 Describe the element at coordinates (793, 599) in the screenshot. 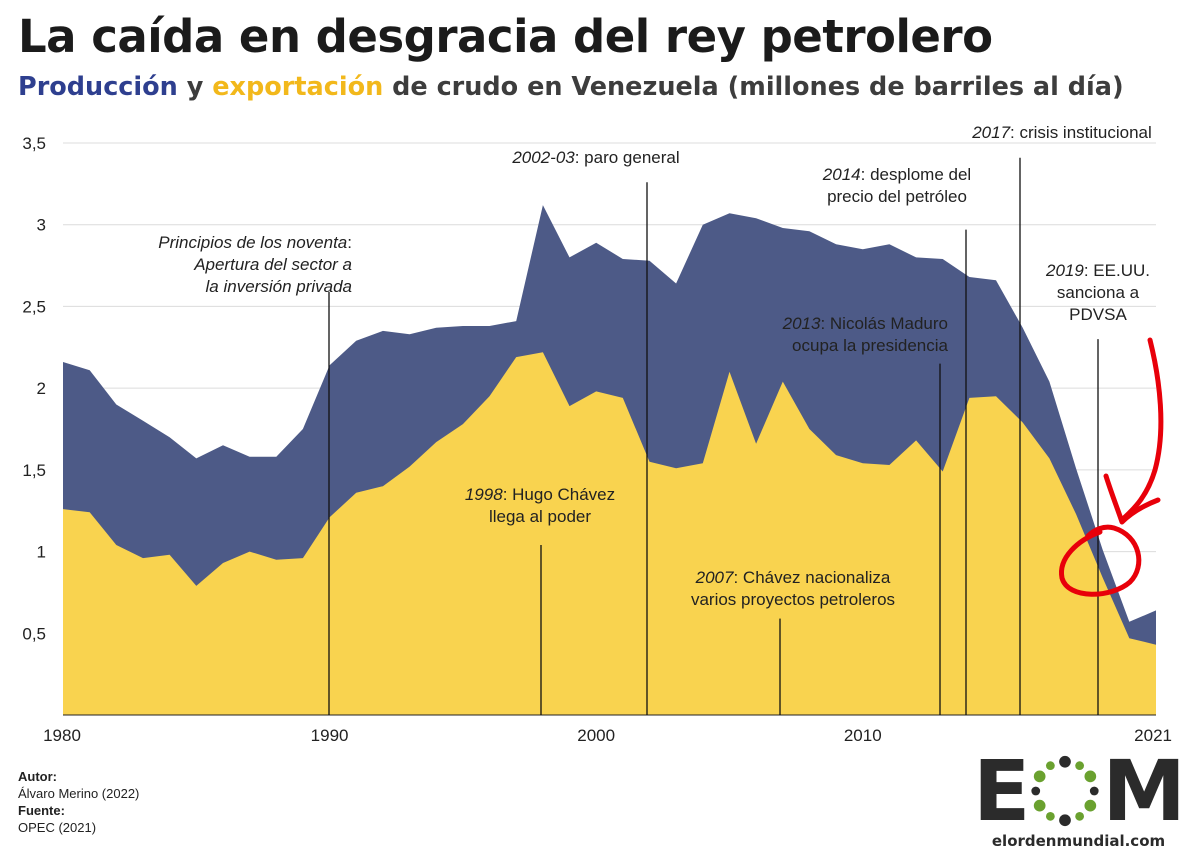

I see `annotation-text: varios proyectos petroleros` at that location.